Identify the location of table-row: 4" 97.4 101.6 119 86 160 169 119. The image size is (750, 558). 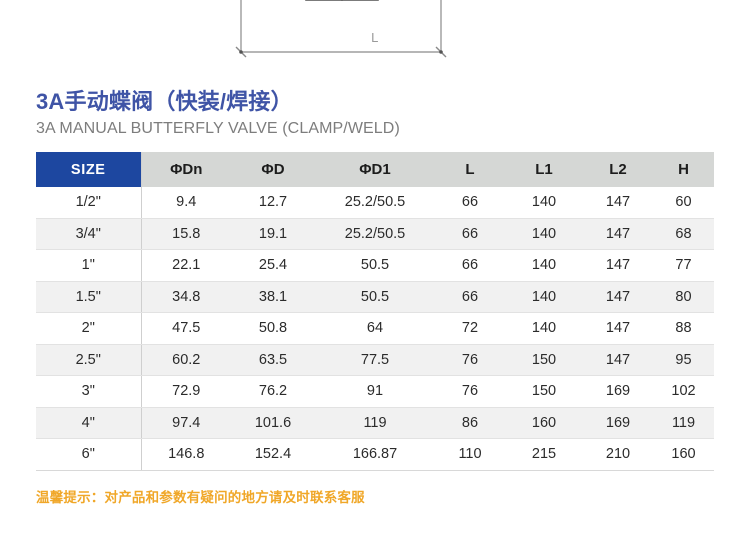
(375, 423).